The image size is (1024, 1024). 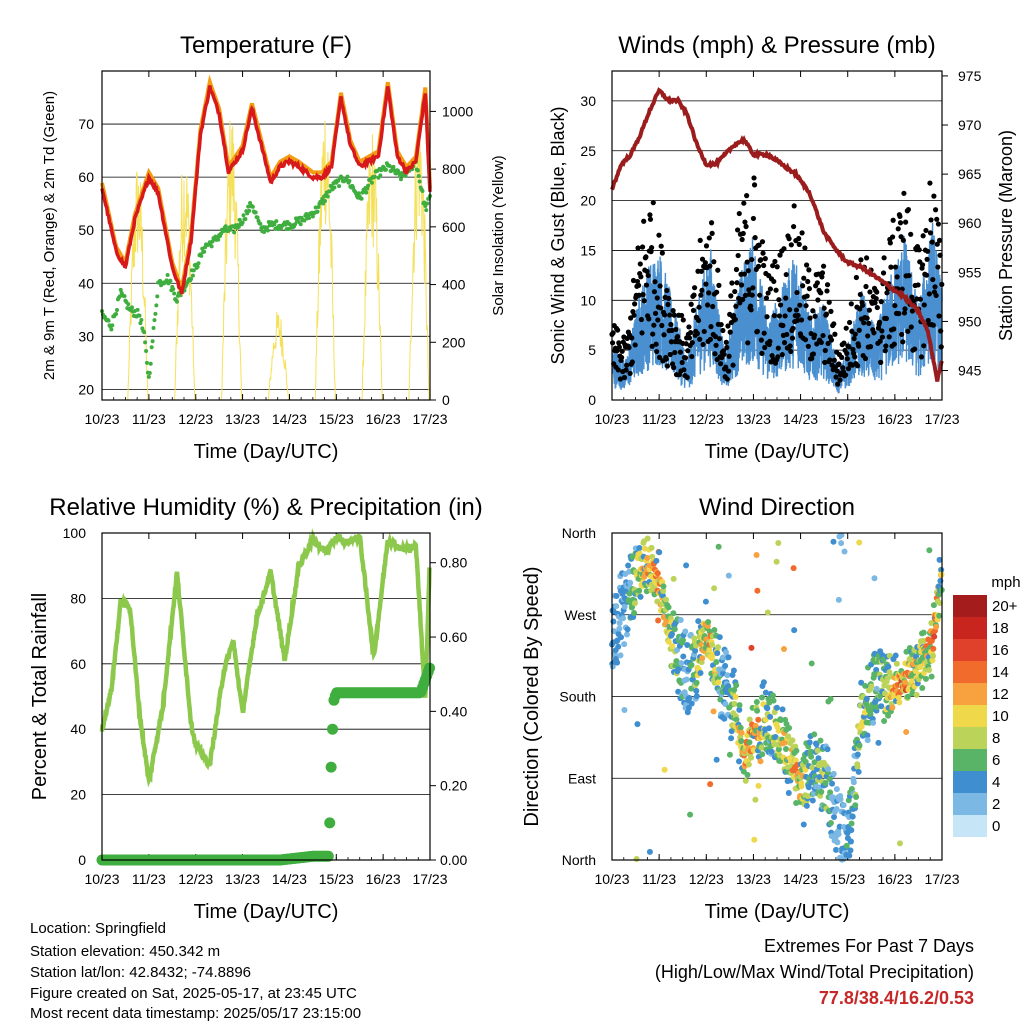 What do you see at coordinates (454, 169) in the screenshot?
I see `y-tick-label-right: 800` at bounding box center [454, 169].